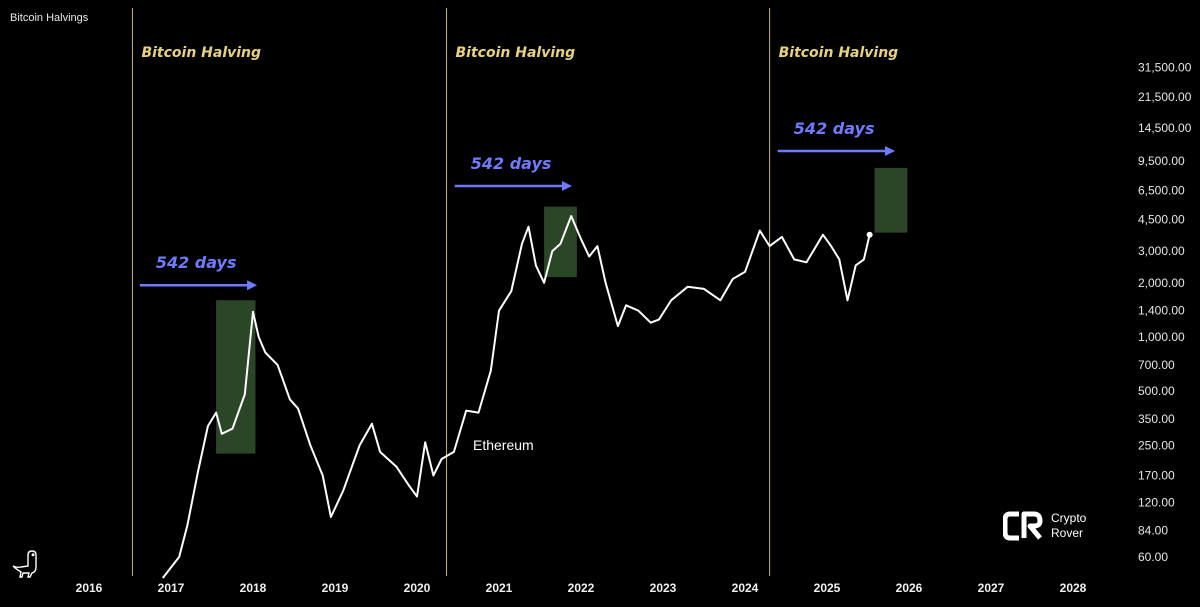 The width and height of the screenshot is (1200, 607). Describe the element at coordinates (1022, 526) in the screenshot. I see `cr-logo-icon` at that location.